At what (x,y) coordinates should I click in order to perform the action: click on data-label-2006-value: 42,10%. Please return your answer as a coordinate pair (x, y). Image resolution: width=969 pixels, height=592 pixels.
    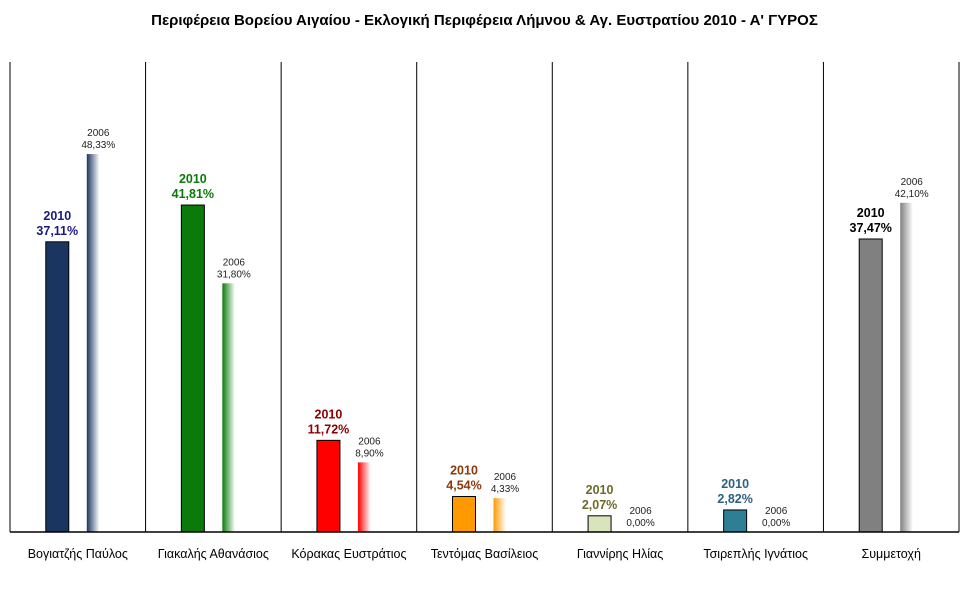
    Looking at the image, I should click on (912, 194).